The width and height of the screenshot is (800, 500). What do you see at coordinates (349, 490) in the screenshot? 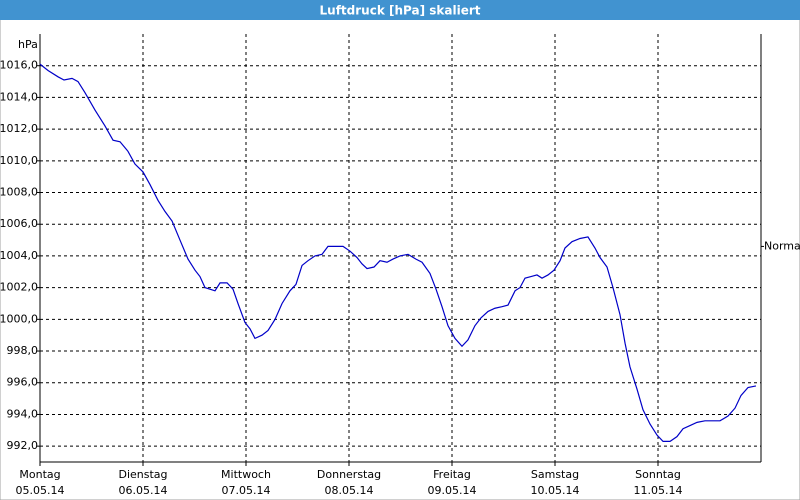
I see `x-tick-date: 08.05.14` at bounding box center [349, 490].